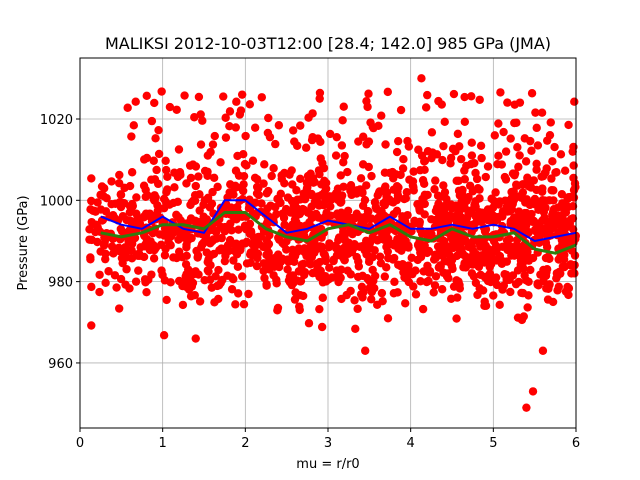 The width and height of the screenshot is (640, 480). I want to click on y-axis-label: Pressure (GPa), so click(23, 242).